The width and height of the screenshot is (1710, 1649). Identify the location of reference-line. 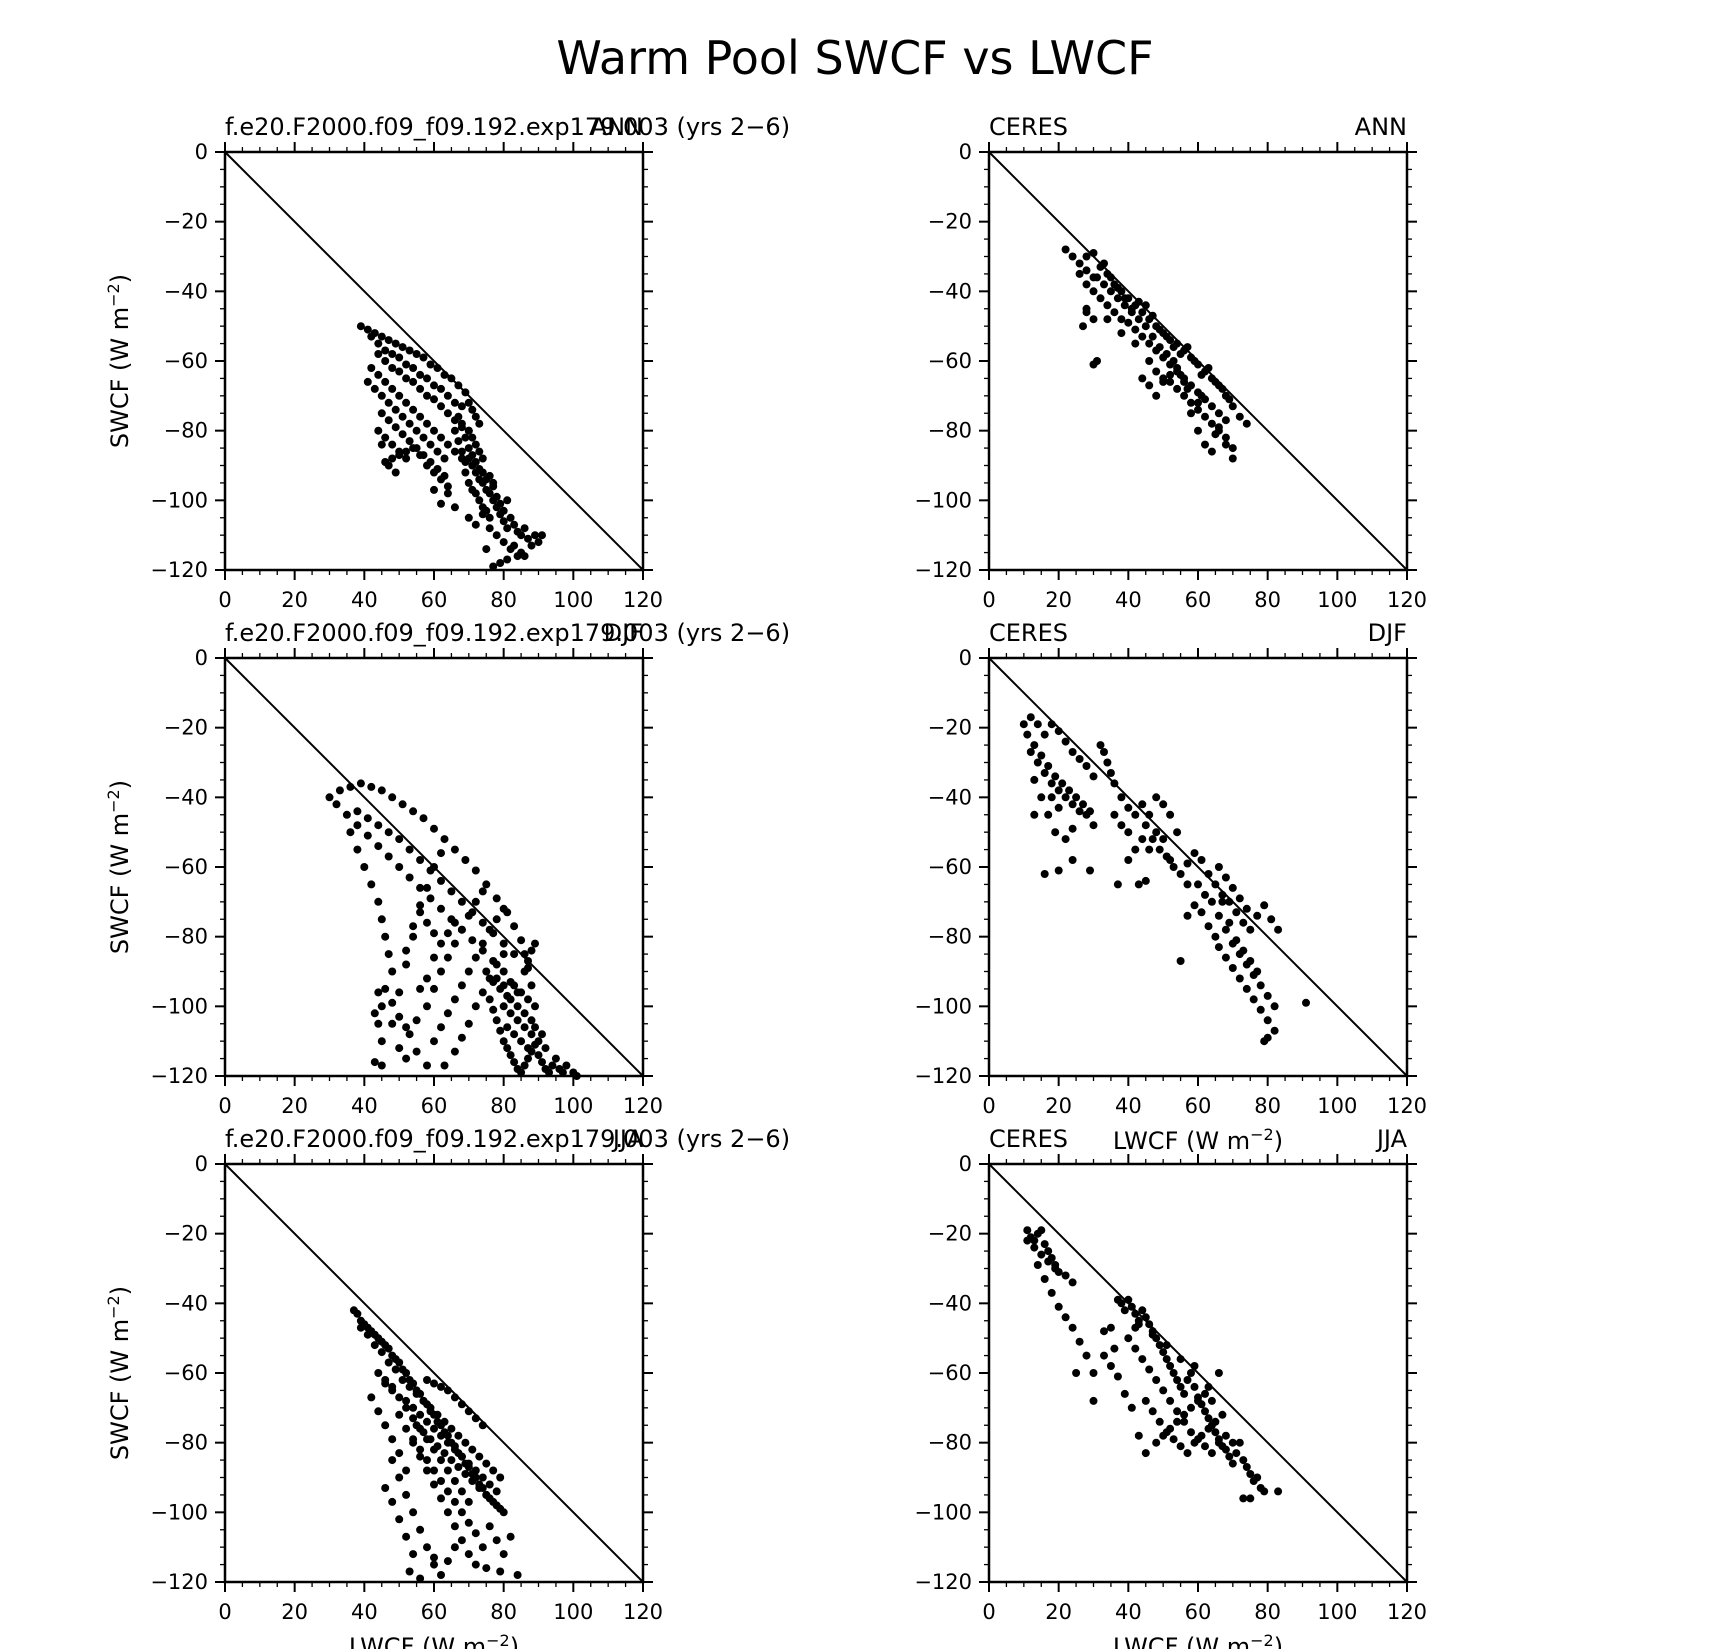
(1198, 1373).